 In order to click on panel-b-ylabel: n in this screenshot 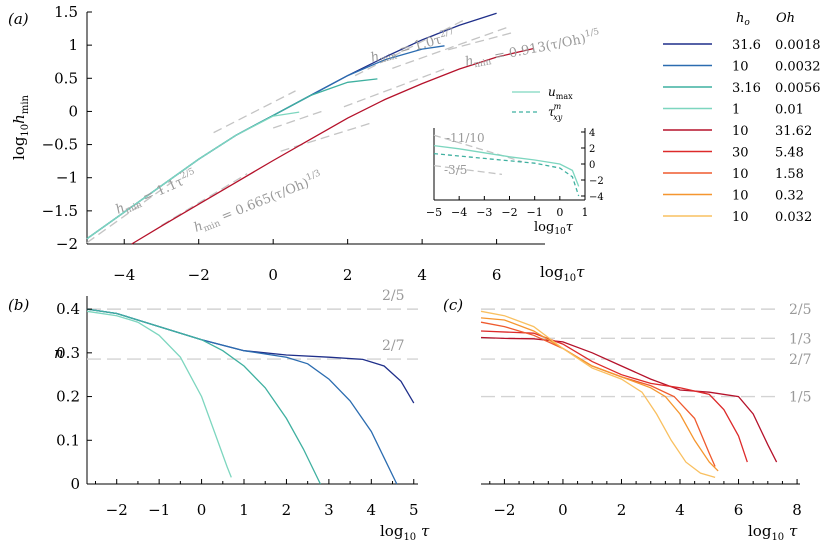, I will do `click(59, 353)`.